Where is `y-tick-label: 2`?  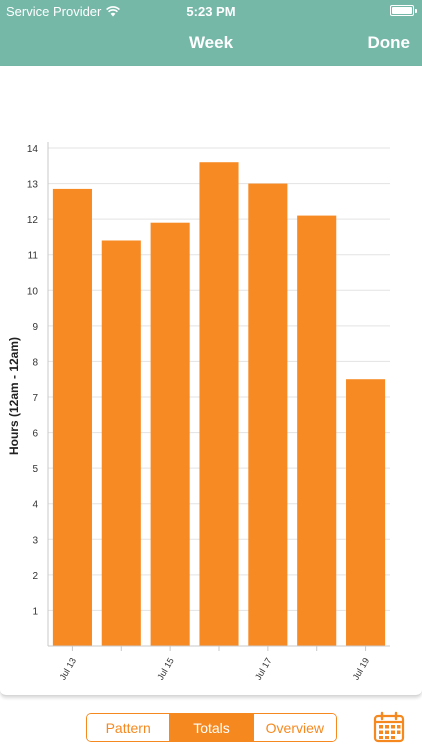 y-tick-label: 2 is located at coordinates (35, 576).